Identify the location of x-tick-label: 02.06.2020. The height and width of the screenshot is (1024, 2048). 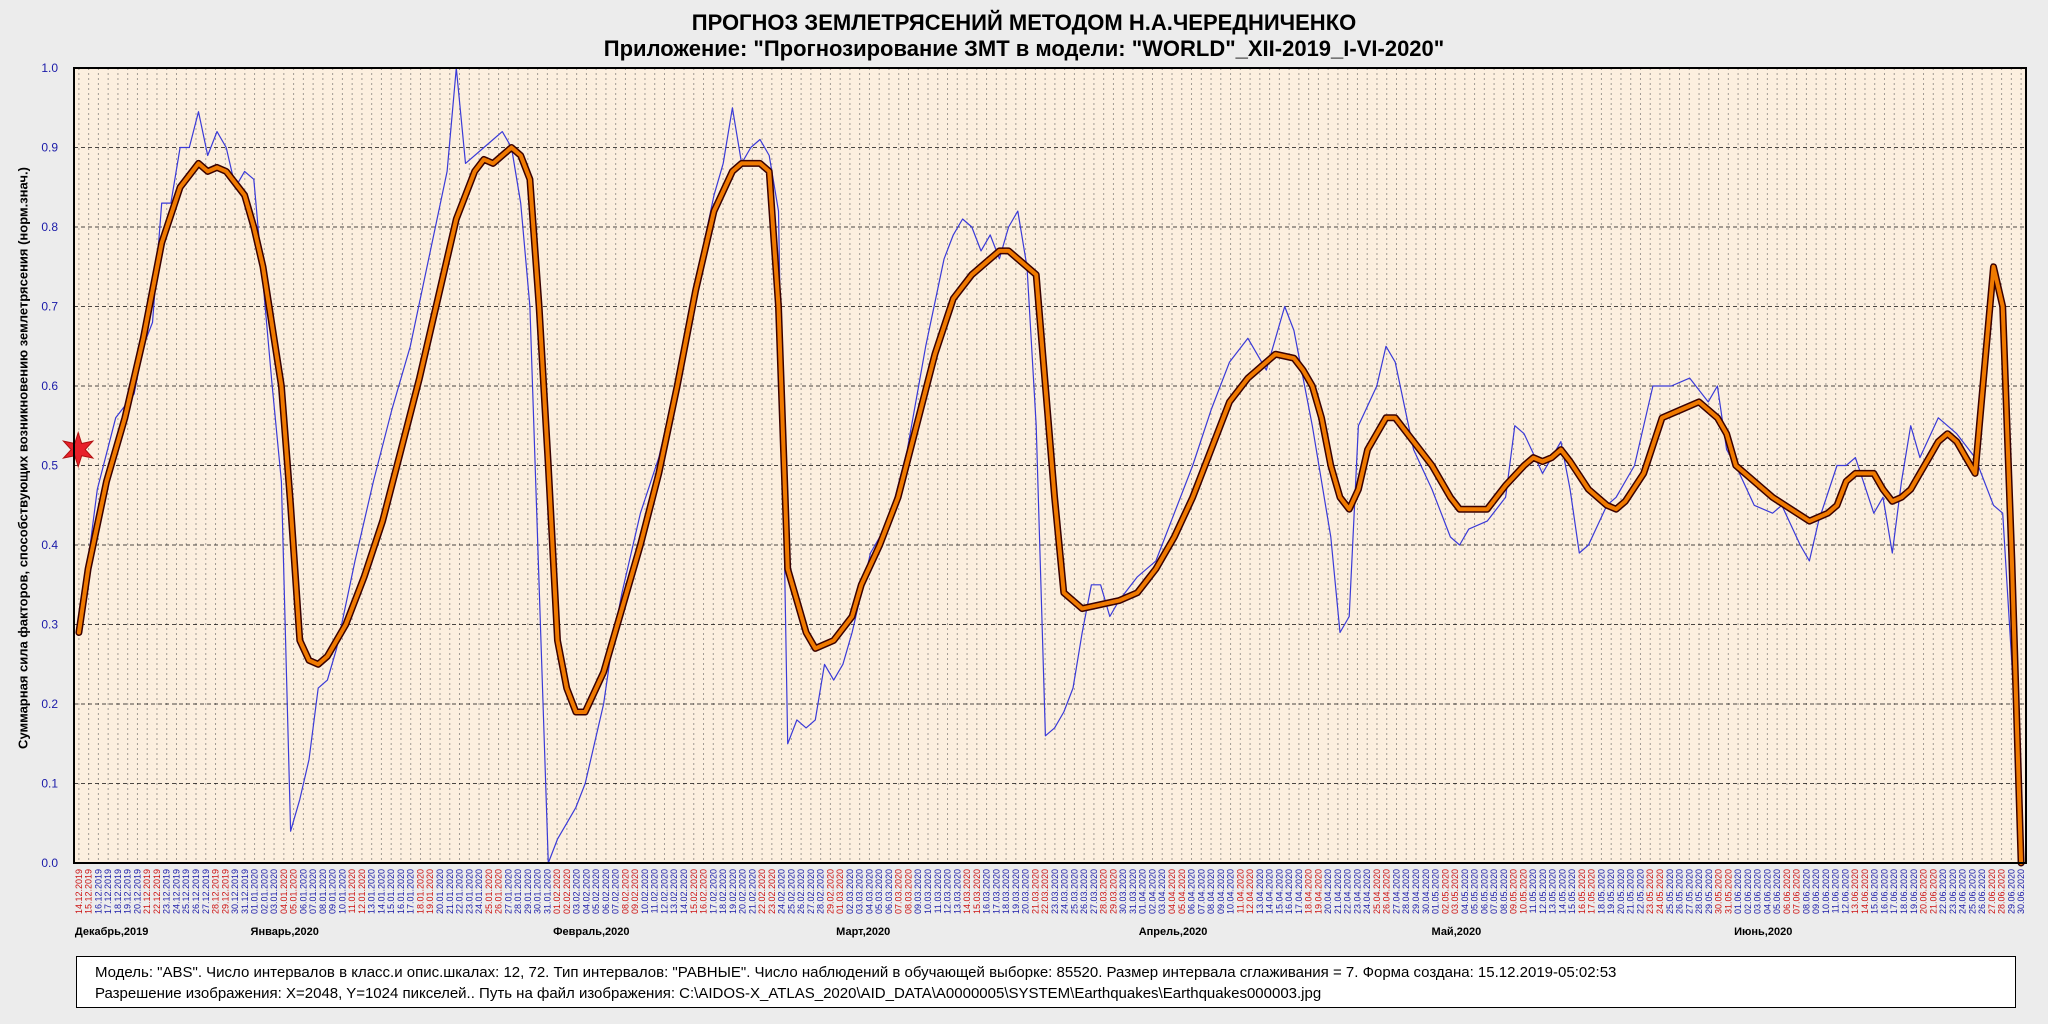
(1748, 891).